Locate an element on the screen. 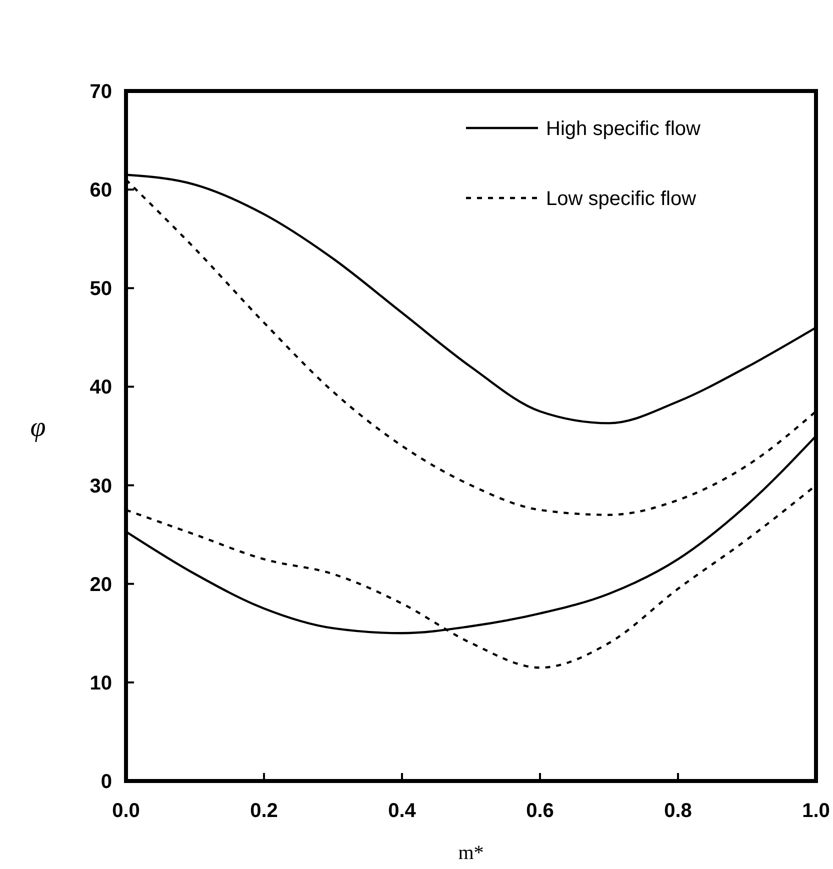  y-tick-label: 10 is located at coordinates (101, 683).